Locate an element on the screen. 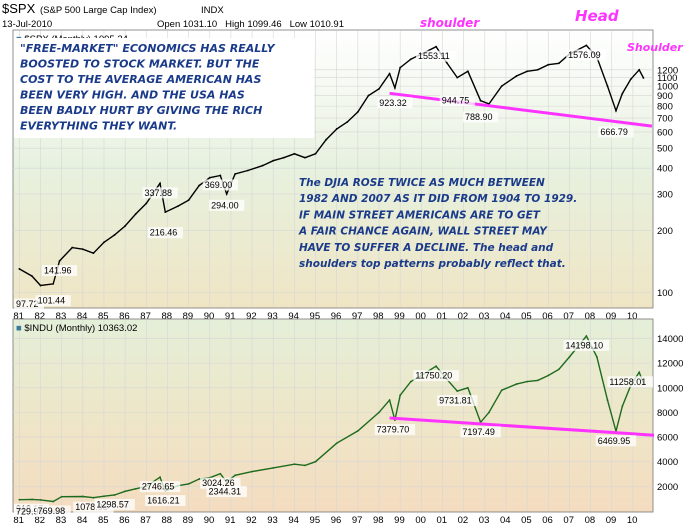 Image resolution: width=700 pixels, height=530 pixels. spx-x-tick-label: 10 is located at coordinates (632, 316).